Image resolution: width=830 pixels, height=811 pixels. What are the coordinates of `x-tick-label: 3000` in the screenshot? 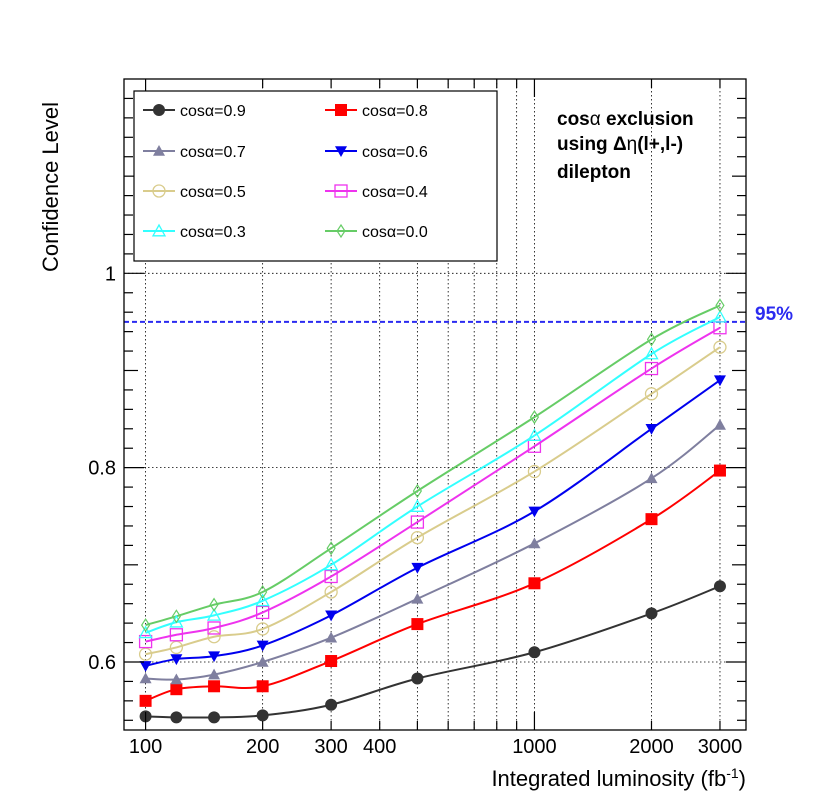 It's located at (720, 747).